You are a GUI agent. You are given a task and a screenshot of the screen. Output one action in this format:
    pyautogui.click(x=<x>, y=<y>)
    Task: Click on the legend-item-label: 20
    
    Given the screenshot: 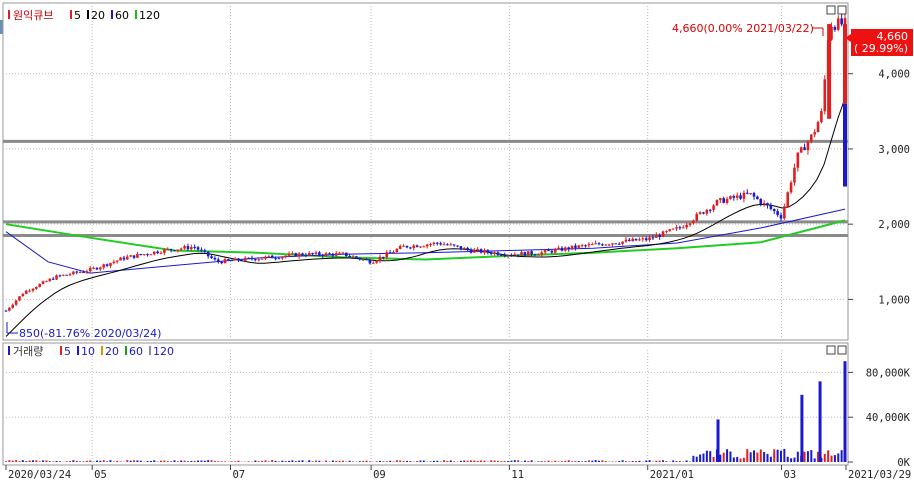 What is the action you would take?
    pyautogui.click(x=98, y=15)
    